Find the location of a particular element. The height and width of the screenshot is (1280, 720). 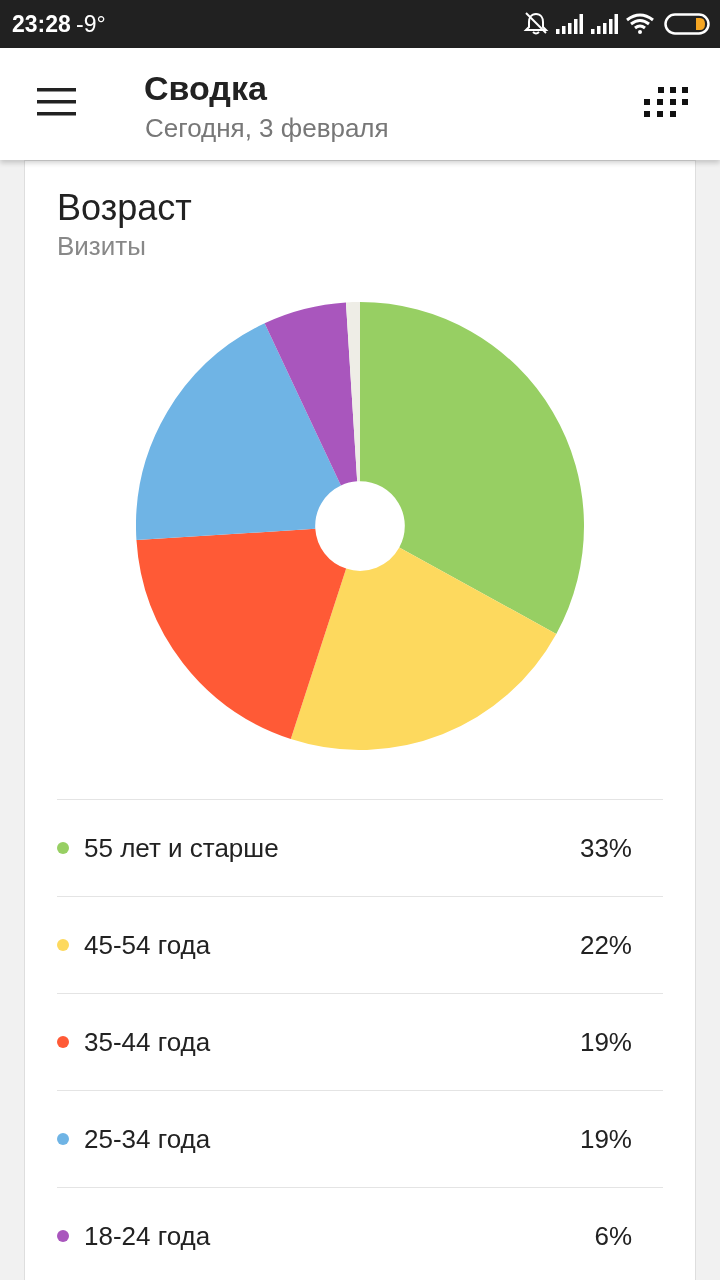

legend-label: 18-24 года is located at coordinates (147, 1236).